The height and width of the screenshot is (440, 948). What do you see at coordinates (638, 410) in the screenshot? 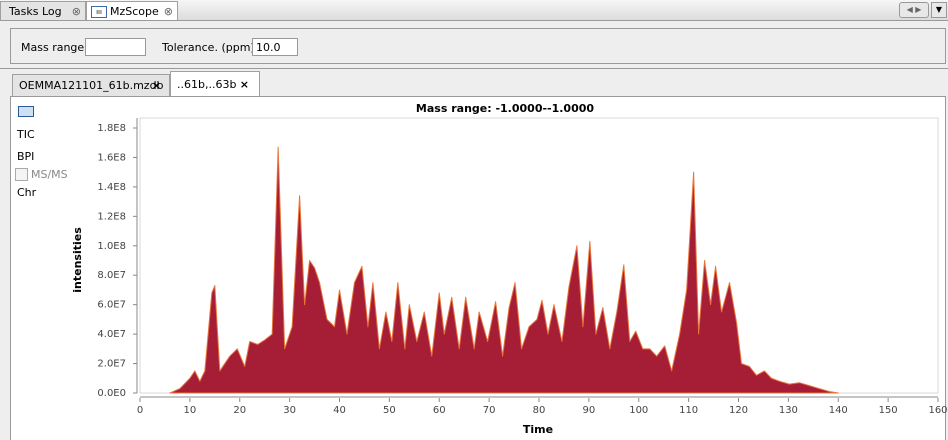
I see `x-tick-label: 100` at bounding box center [638, 410].